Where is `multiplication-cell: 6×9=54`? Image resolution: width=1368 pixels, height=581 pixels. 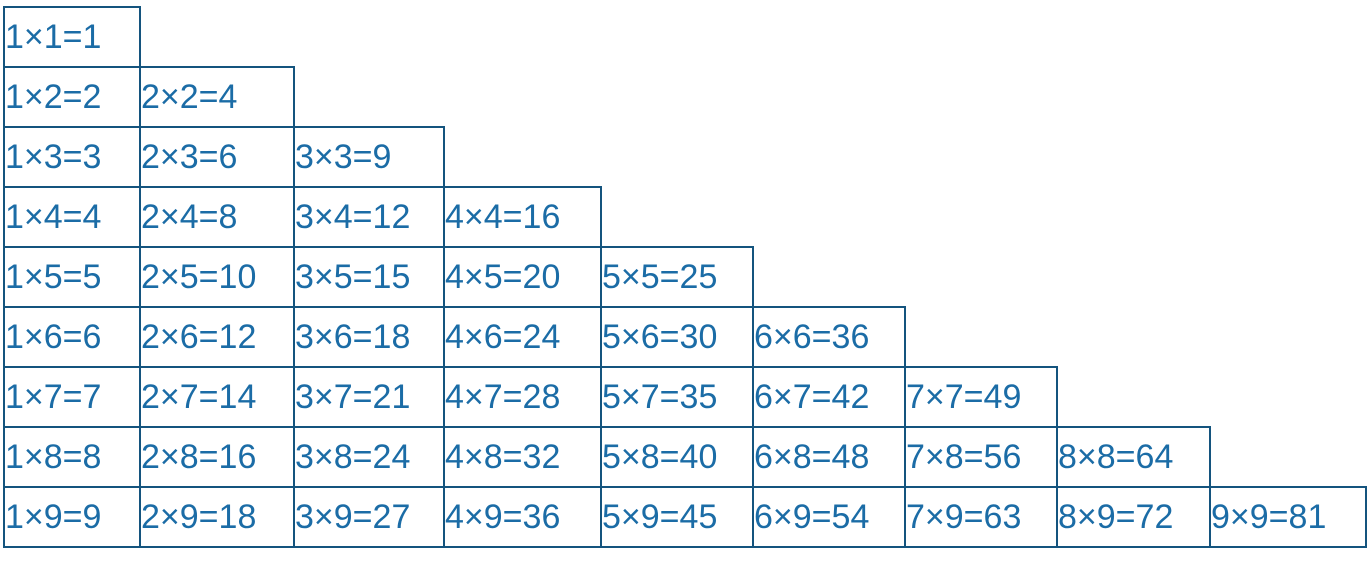 multiplication-cell: 6×9=54 is located at coordinates (829, 517).